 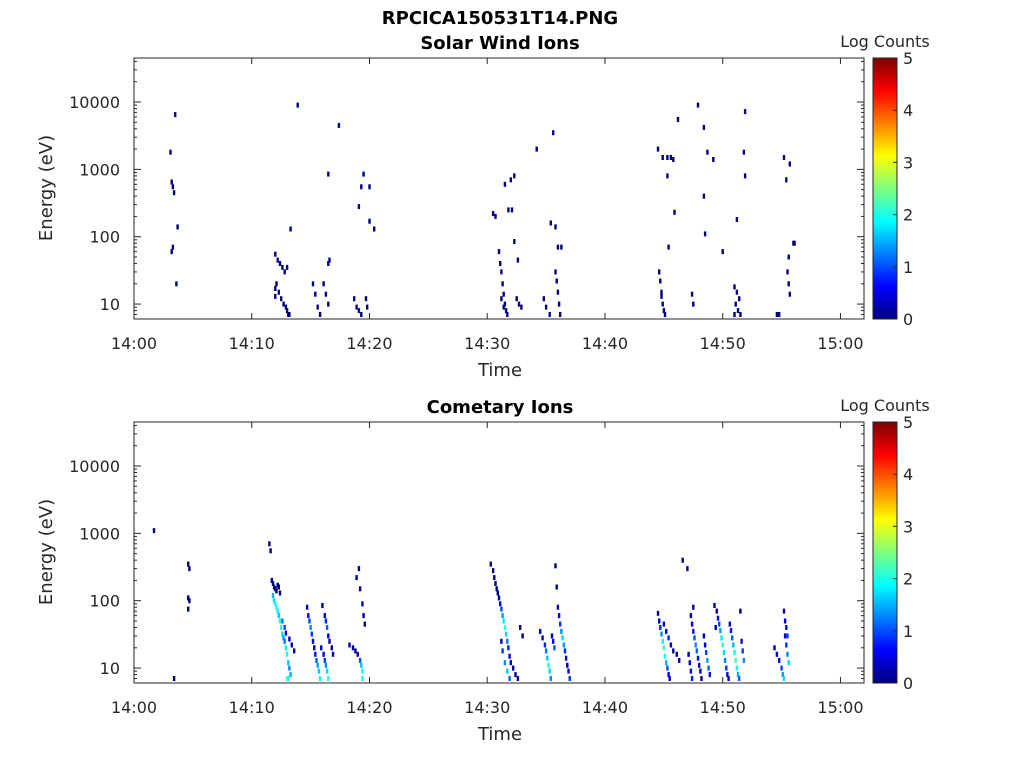 I want to click on x-tick-label: 14:20, so click(x=369, y=707).